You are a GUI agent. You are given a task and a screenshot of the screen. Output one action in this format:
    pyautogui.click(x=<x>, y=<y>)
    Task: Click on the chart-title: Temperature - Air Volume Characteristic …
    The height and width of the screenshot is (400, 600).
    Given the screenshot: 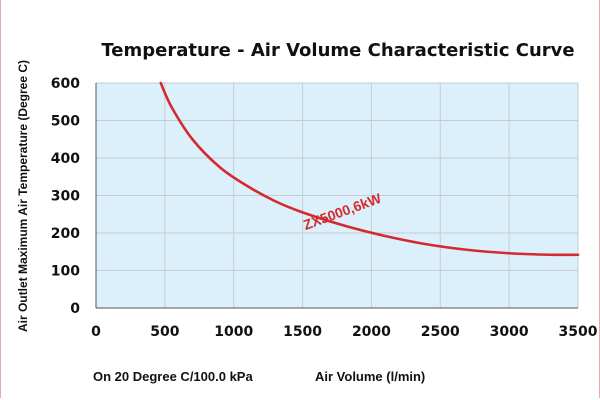 What is the action you would take?
    pyautogui.click(x=337, y=50)
    